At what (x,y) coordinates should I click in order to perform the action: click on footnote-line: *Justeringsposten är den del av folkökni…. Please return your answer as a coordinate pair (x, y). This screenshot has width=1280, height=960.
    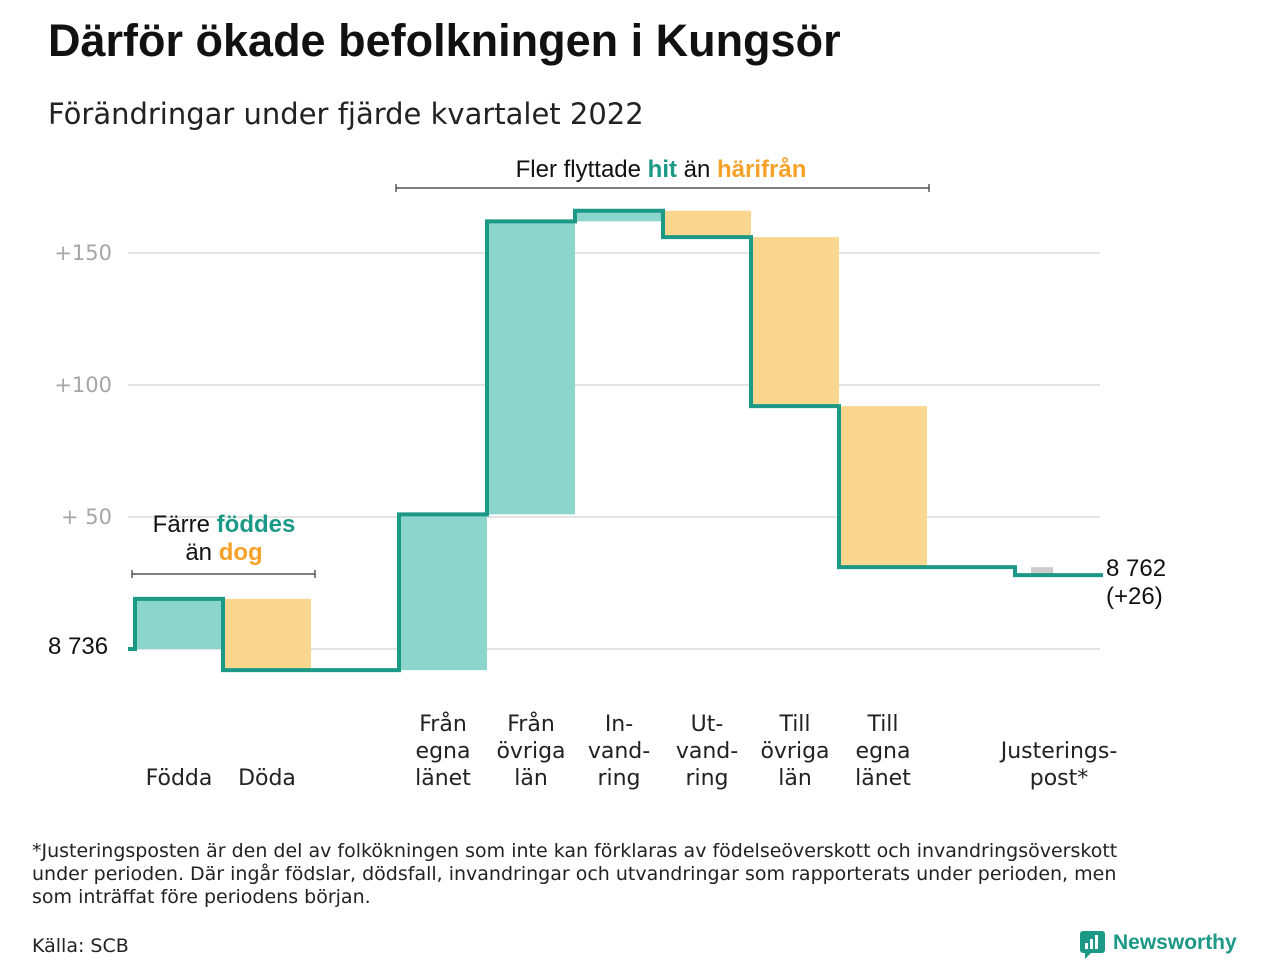
    Looking at the image, I should click on (574, 851).